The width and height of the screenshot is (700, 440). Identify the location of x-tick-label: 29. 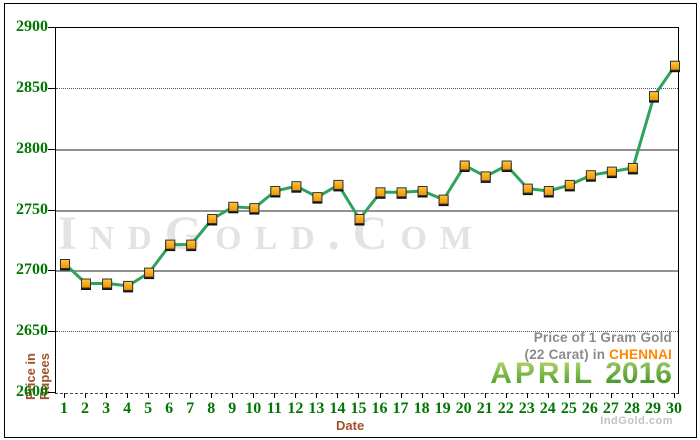
(652, 408).